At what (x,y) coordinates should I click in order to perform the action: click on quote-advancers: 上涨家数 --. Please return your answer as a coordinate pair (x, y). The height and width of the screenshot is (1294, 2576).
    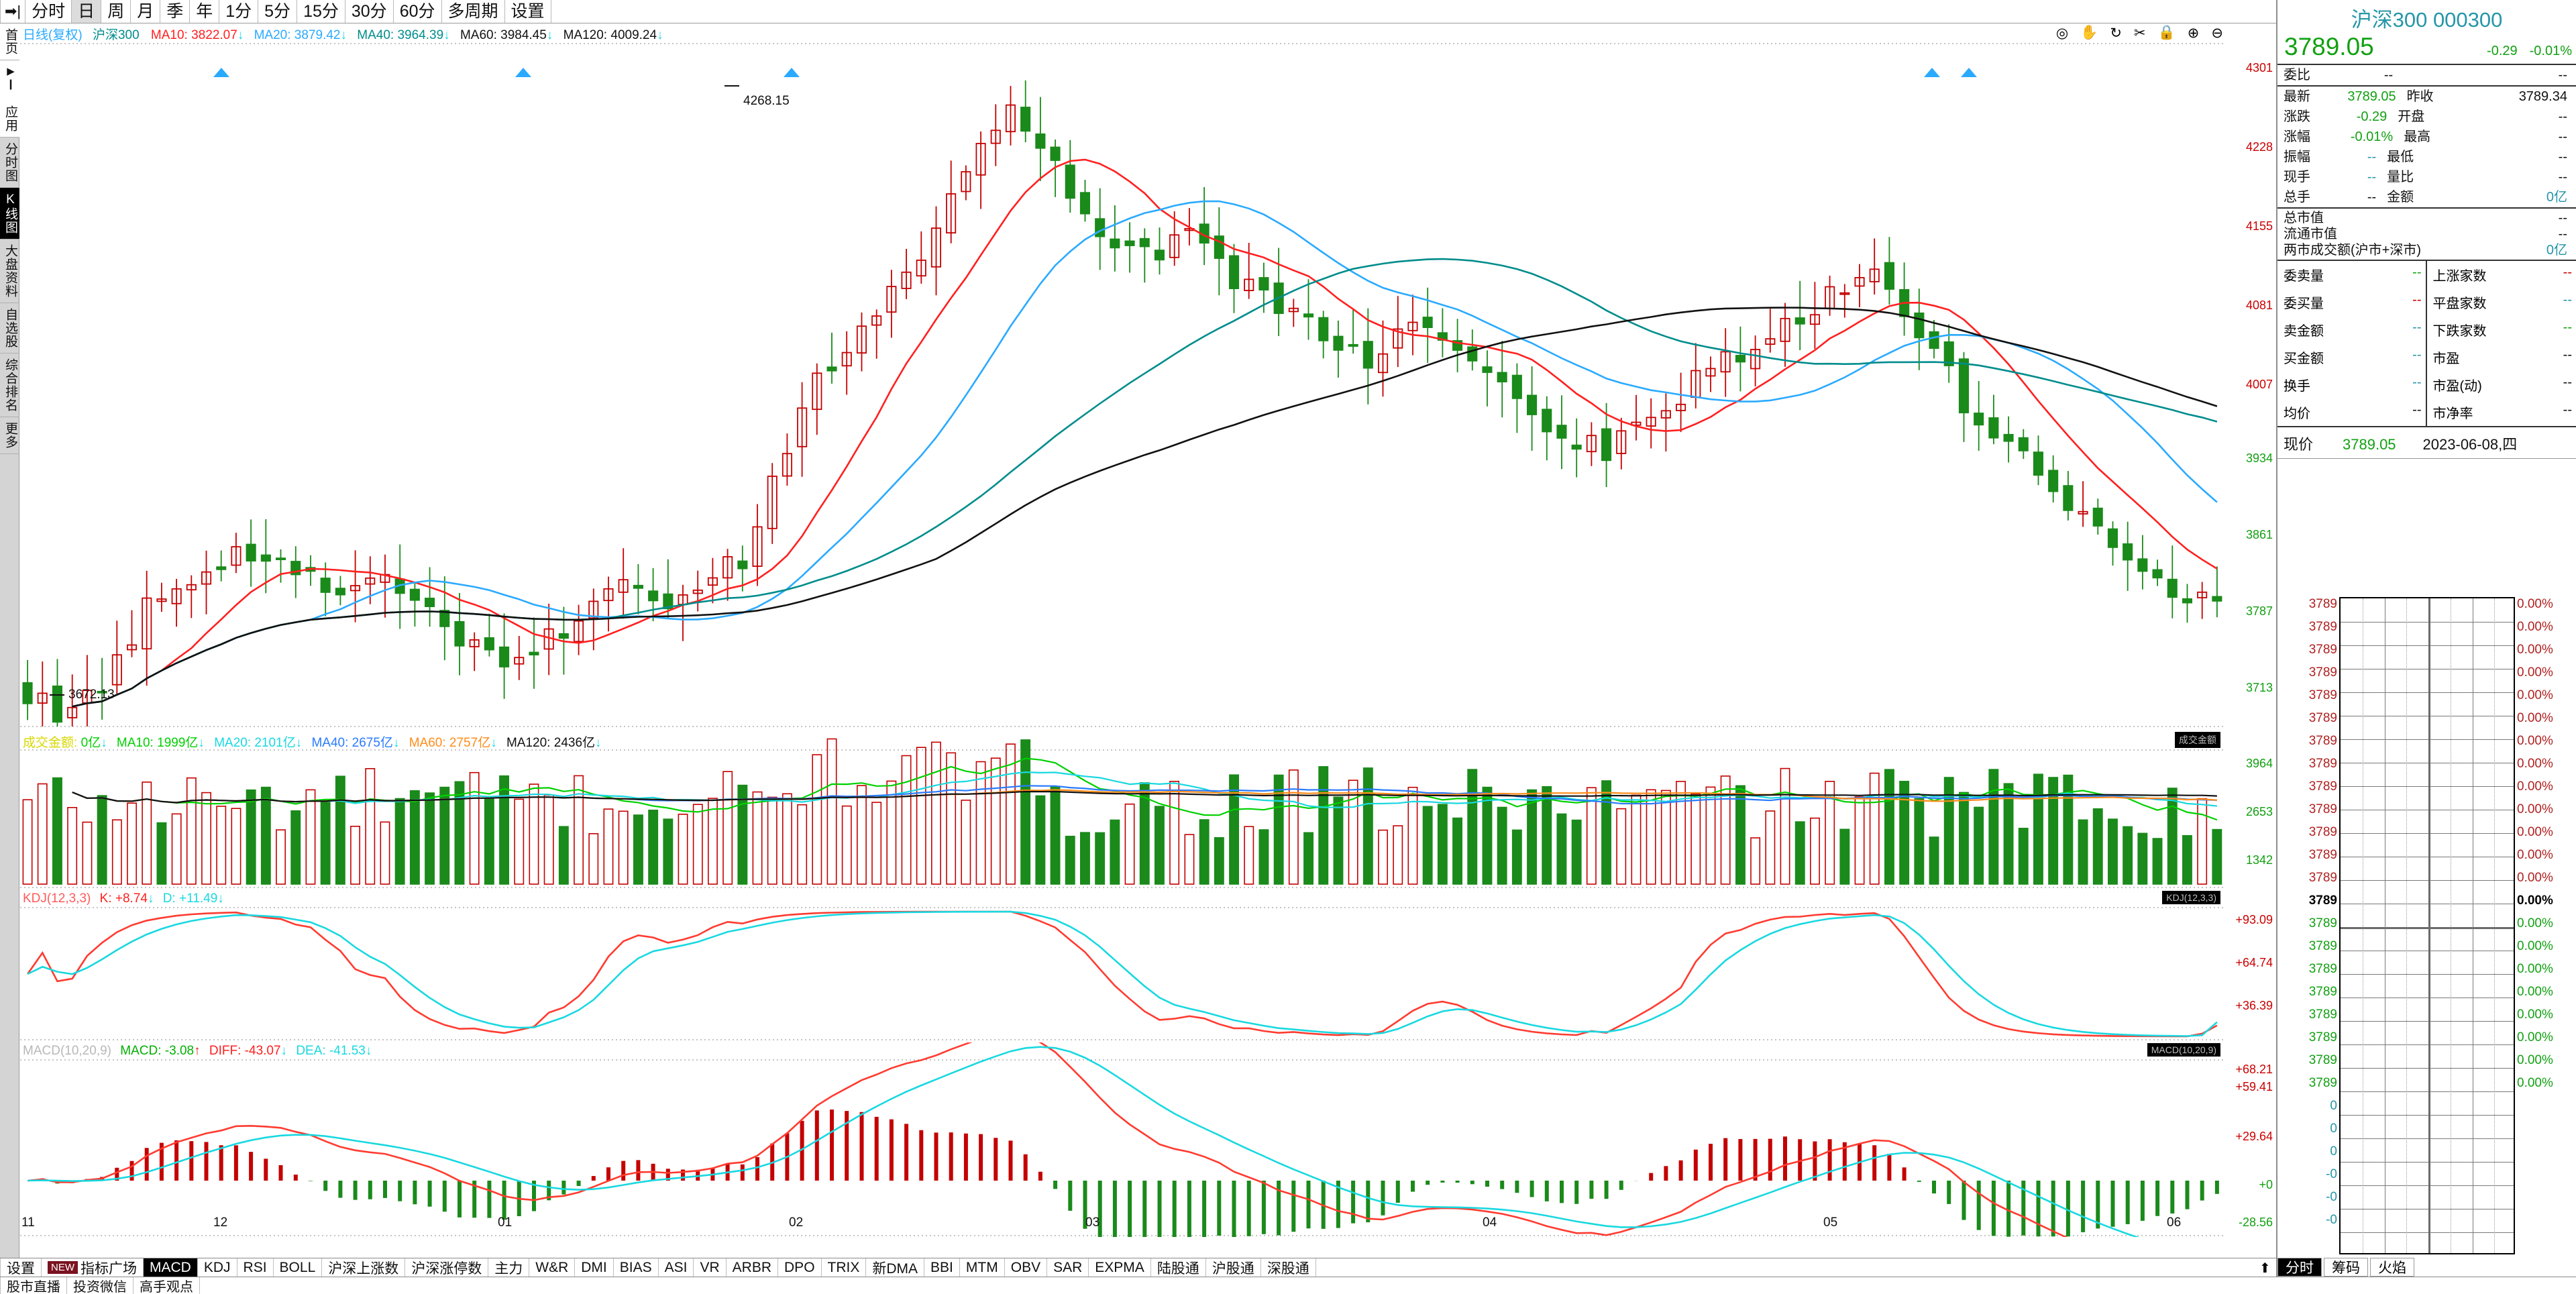
    Looking at the image, I should click on (2501, 274).